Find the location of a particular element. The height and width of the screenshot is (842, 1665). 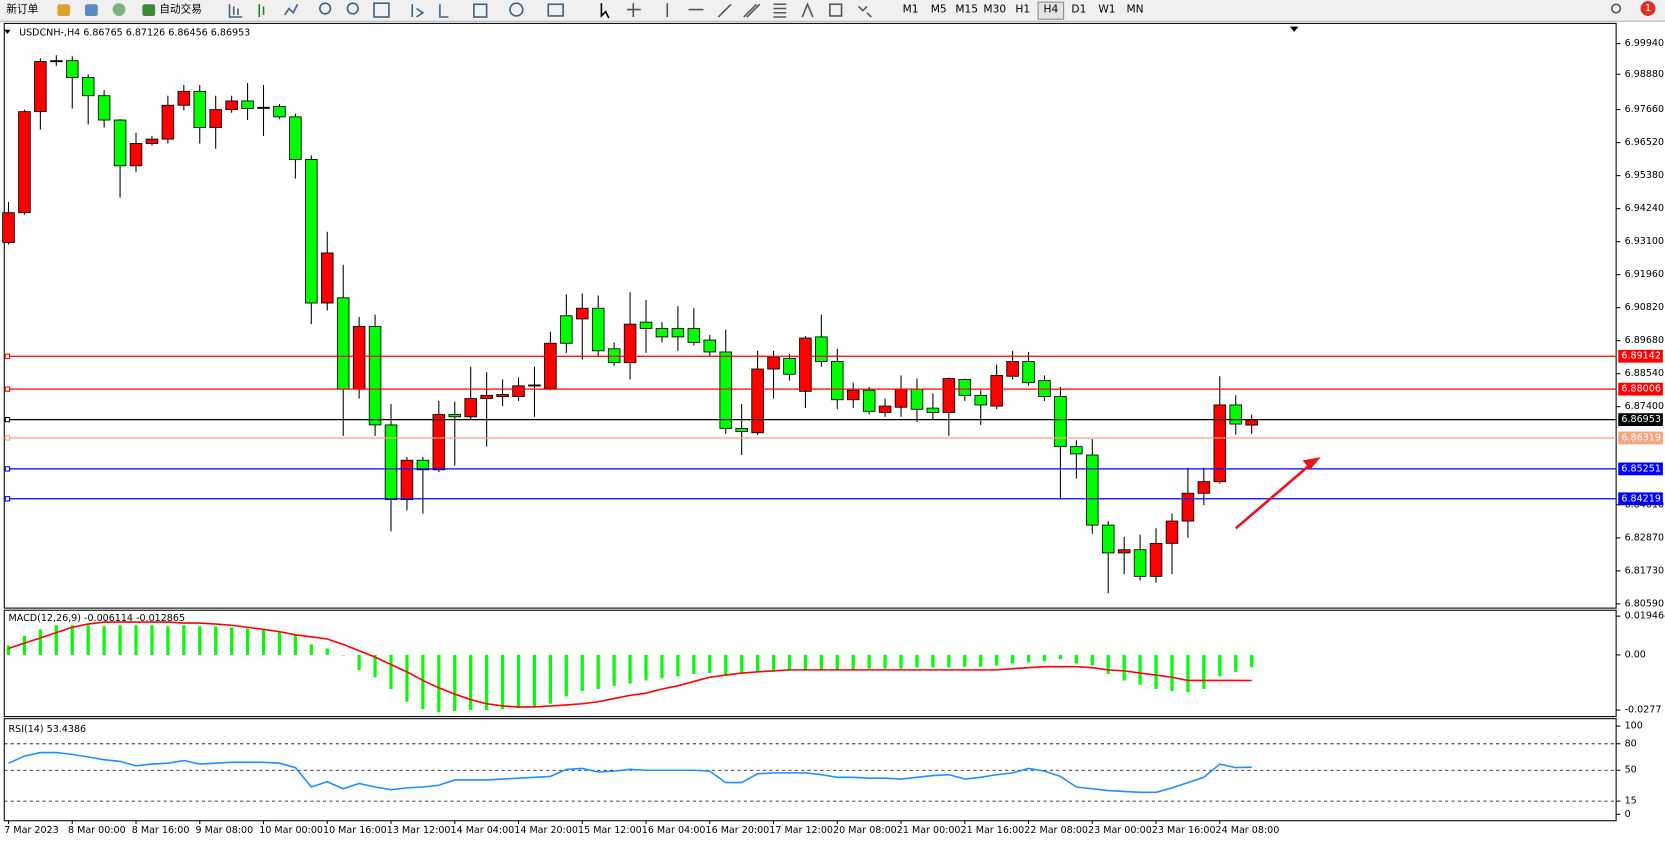

level-label: 6.86953 is located at coordinates (1640, 419).